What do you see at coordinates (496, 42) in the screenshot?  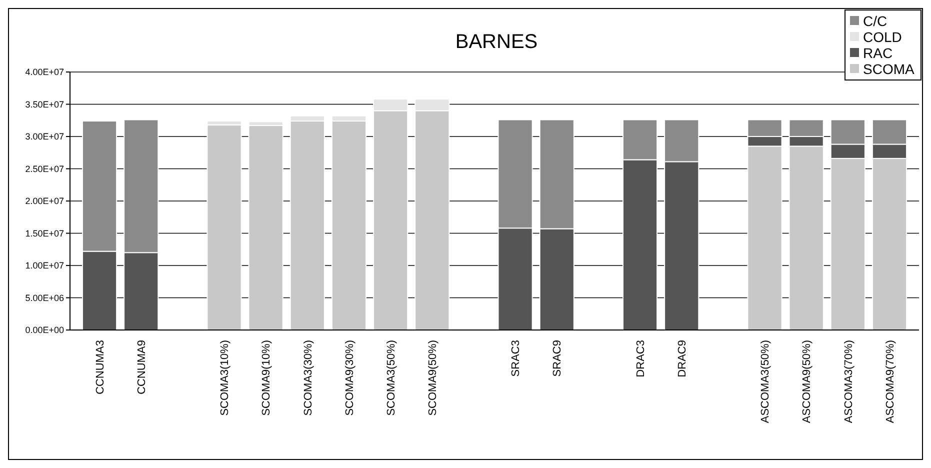 I see `chart-title: BARNES` at bounding box center [496, 42].